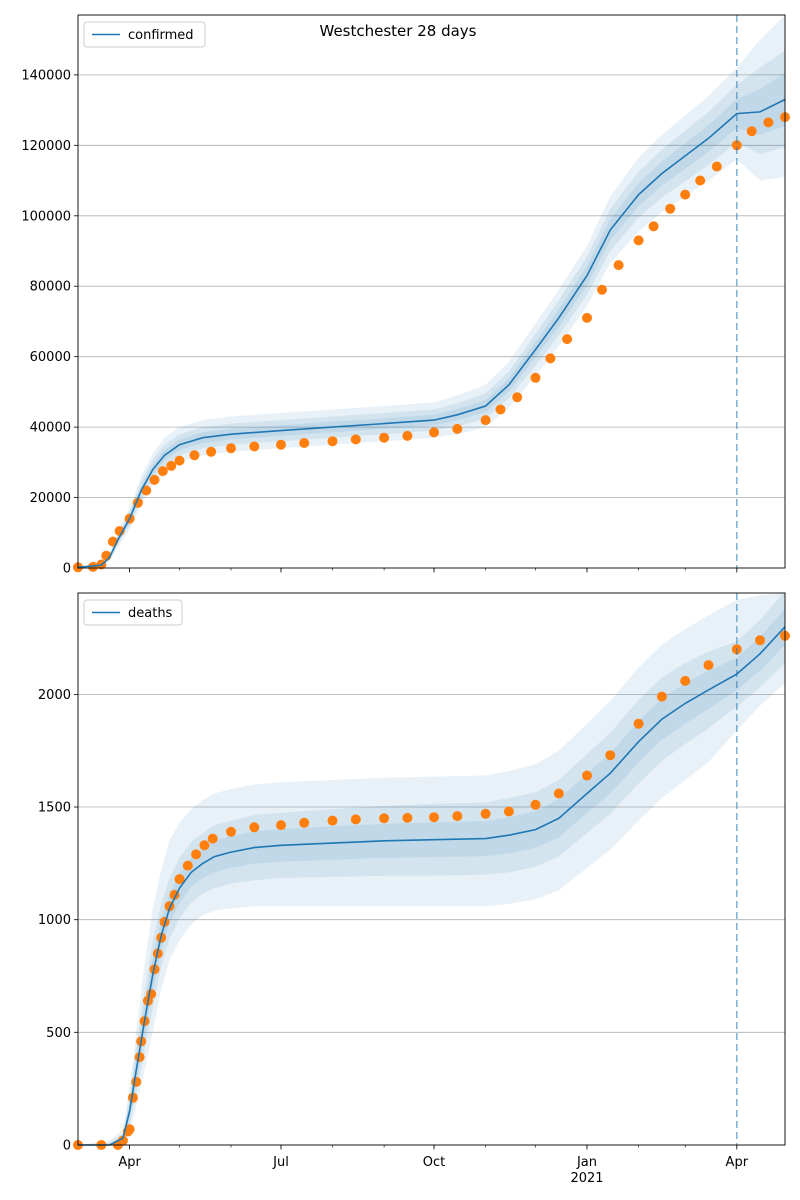 The height and width of the screenshot is (1200, 800). I want to click on legend-box, so click(144, 34).